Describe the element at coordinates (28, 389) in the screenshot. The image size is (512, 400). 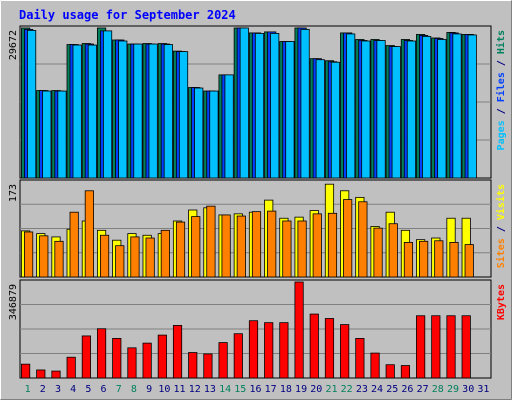
I see `x-tick-label-day-1: 1` at that location.